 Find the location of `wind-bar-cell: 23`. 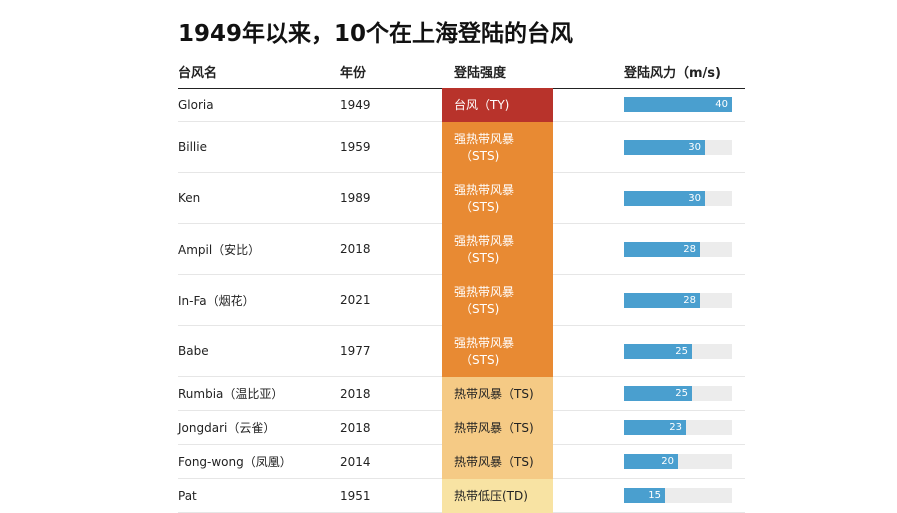

wind-bar-cell: 23 is located at coordinates (678, 427).